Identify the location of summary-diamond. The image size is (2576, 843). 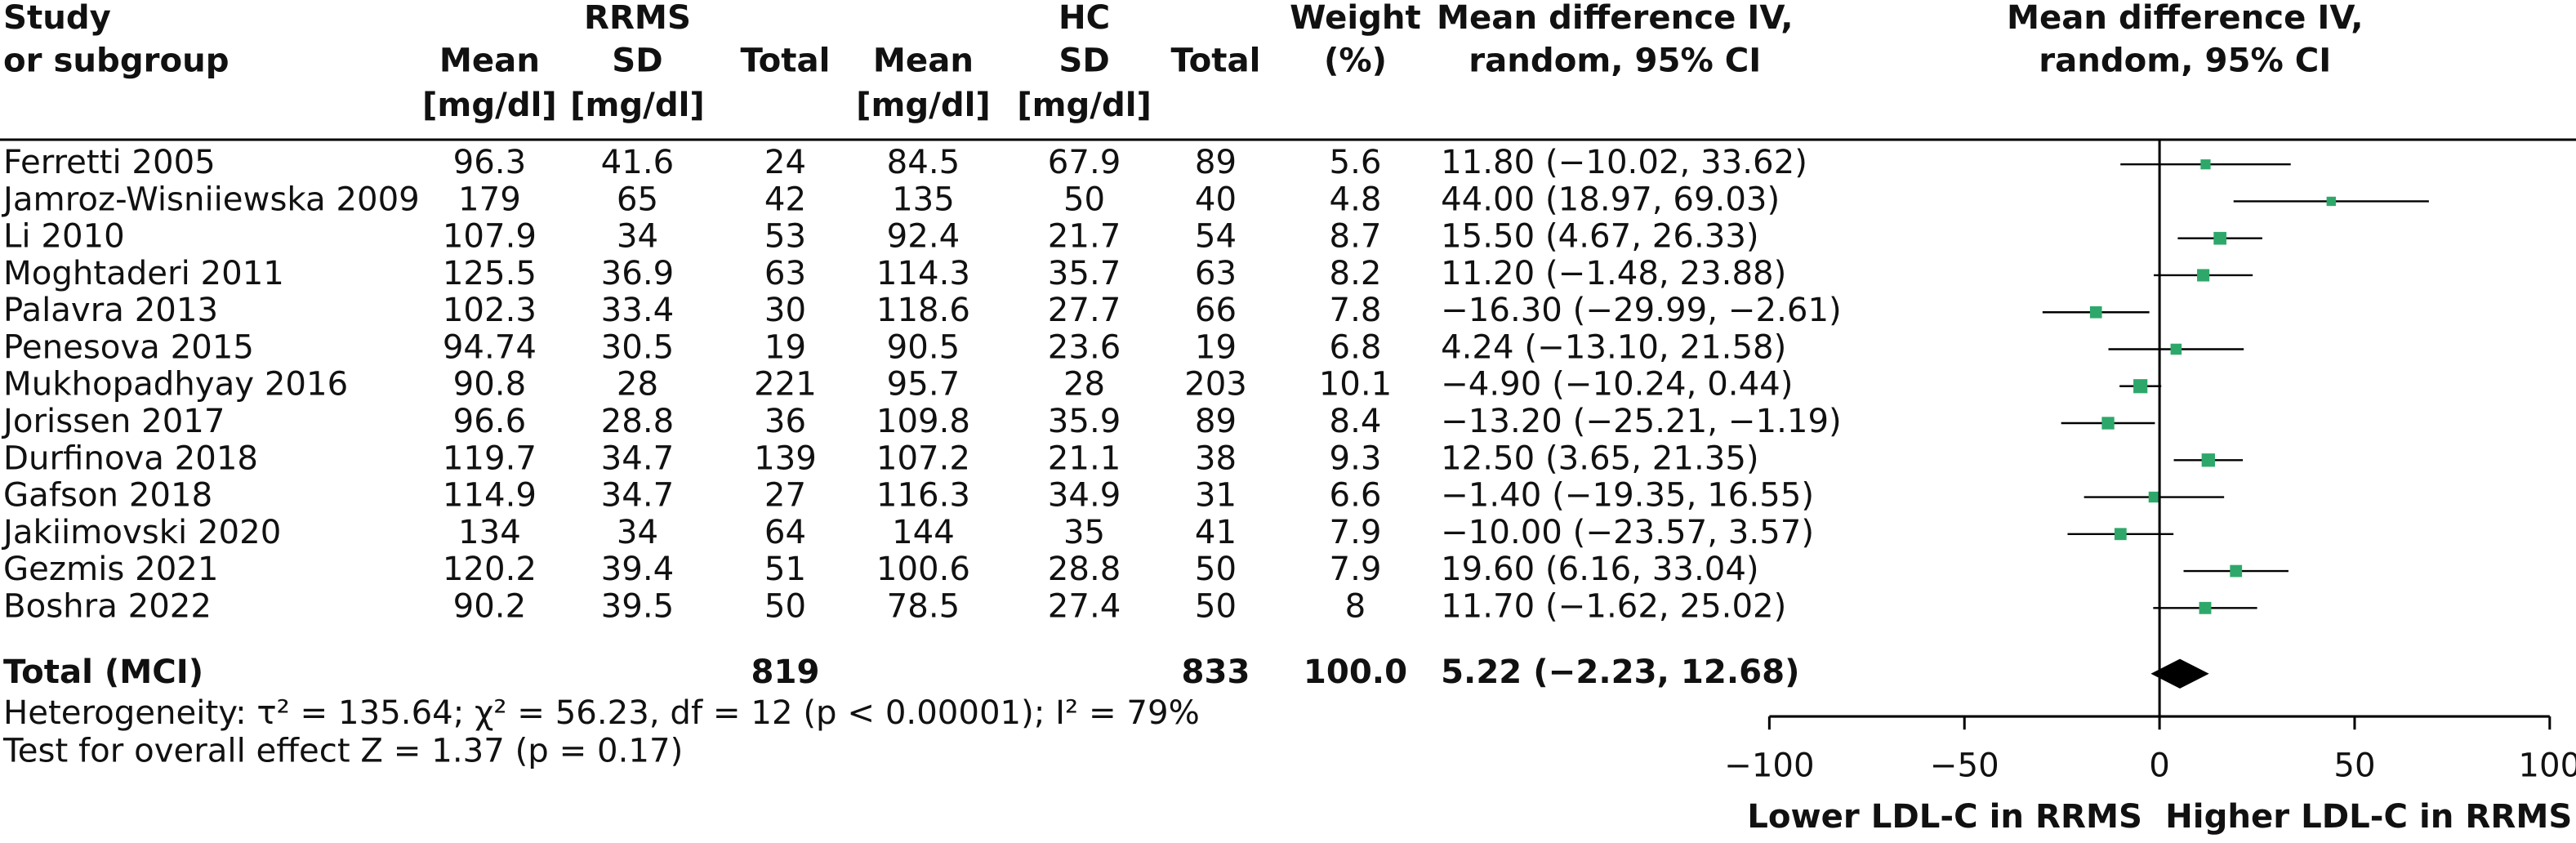
(2179, 674).